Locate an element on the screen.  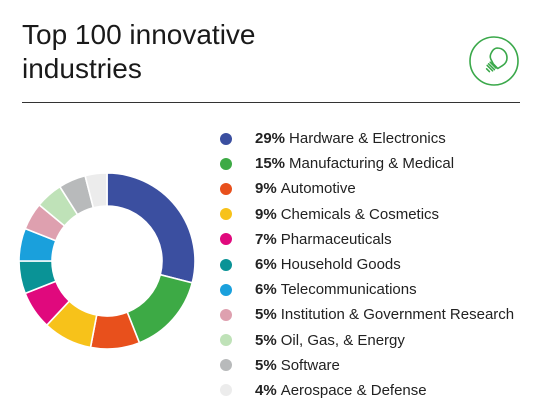
legend-label: Household Goods is located at coordinates (340, 265).